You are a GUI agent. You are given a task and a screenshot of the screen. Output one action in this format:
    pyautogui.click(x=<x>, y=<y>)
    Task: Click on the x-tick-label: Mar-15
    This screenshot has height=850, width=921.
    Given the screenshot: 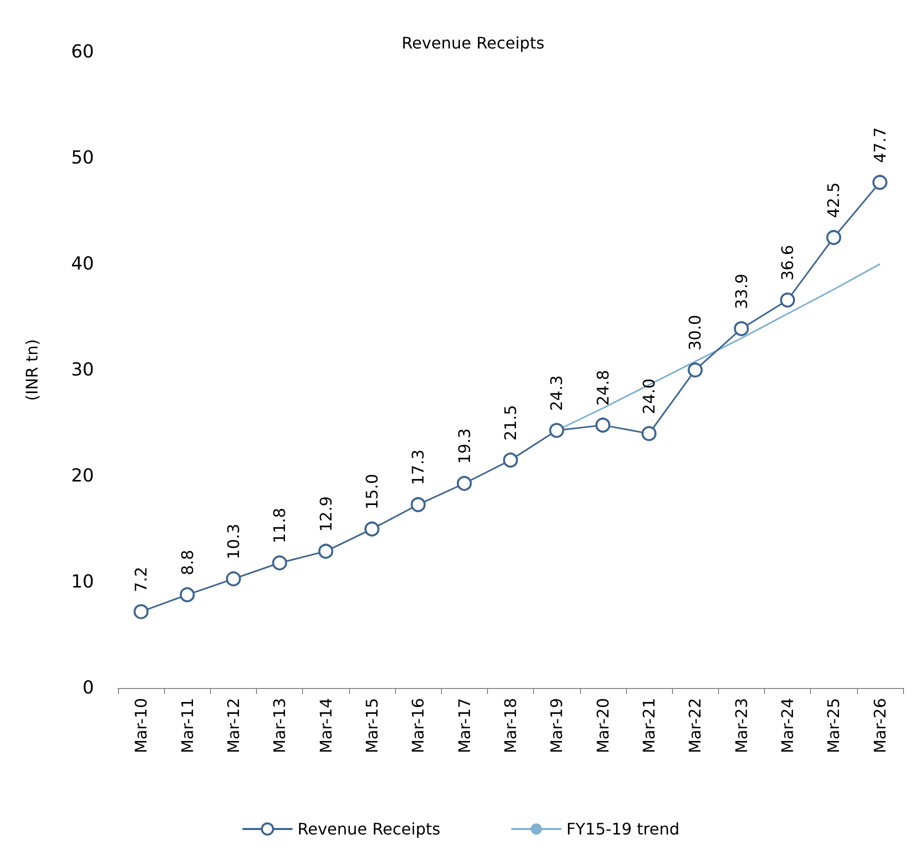 What is the action you would take?
    pyautogui.click(x=372, y=726)
    